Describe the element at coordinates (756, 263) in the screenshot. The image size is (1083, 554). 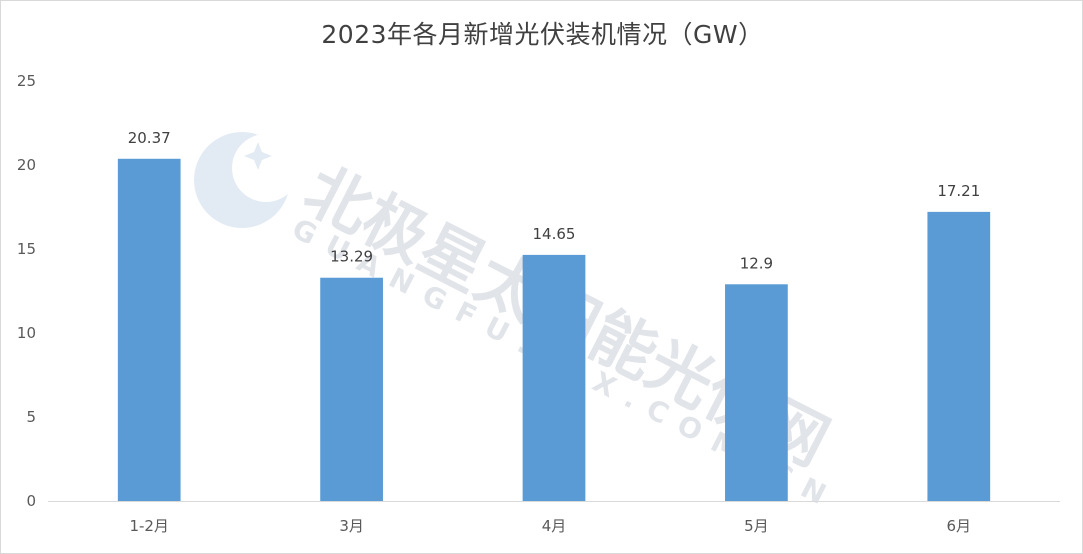
I see `data-label: 12.9` at that location.